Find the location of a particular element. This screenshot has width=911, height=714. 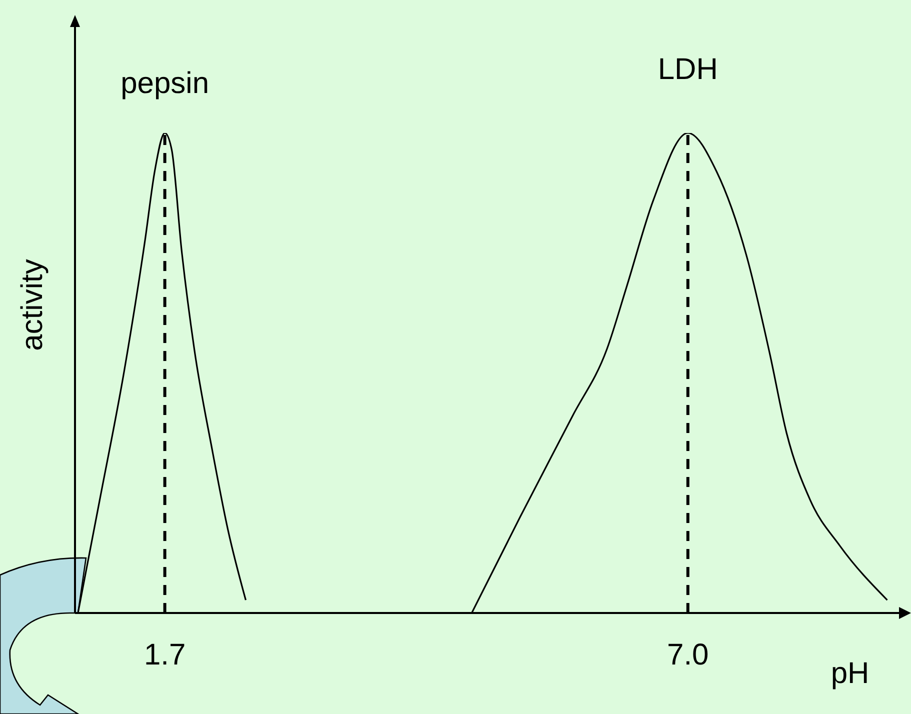

y-axis-title: activity is located at coordinates (33, 305).